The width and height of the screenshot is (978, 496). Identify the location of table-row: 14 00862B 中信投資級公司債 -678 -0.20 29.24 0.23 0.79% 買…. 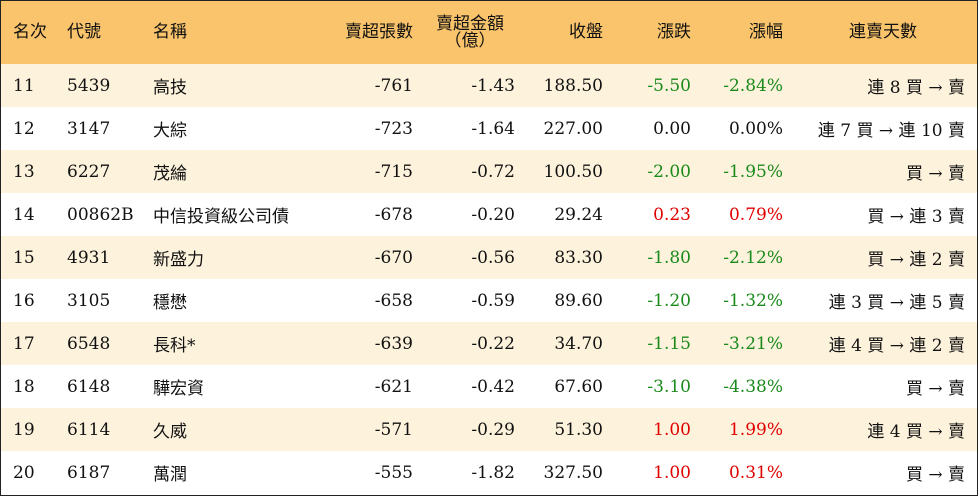
(489, 214).